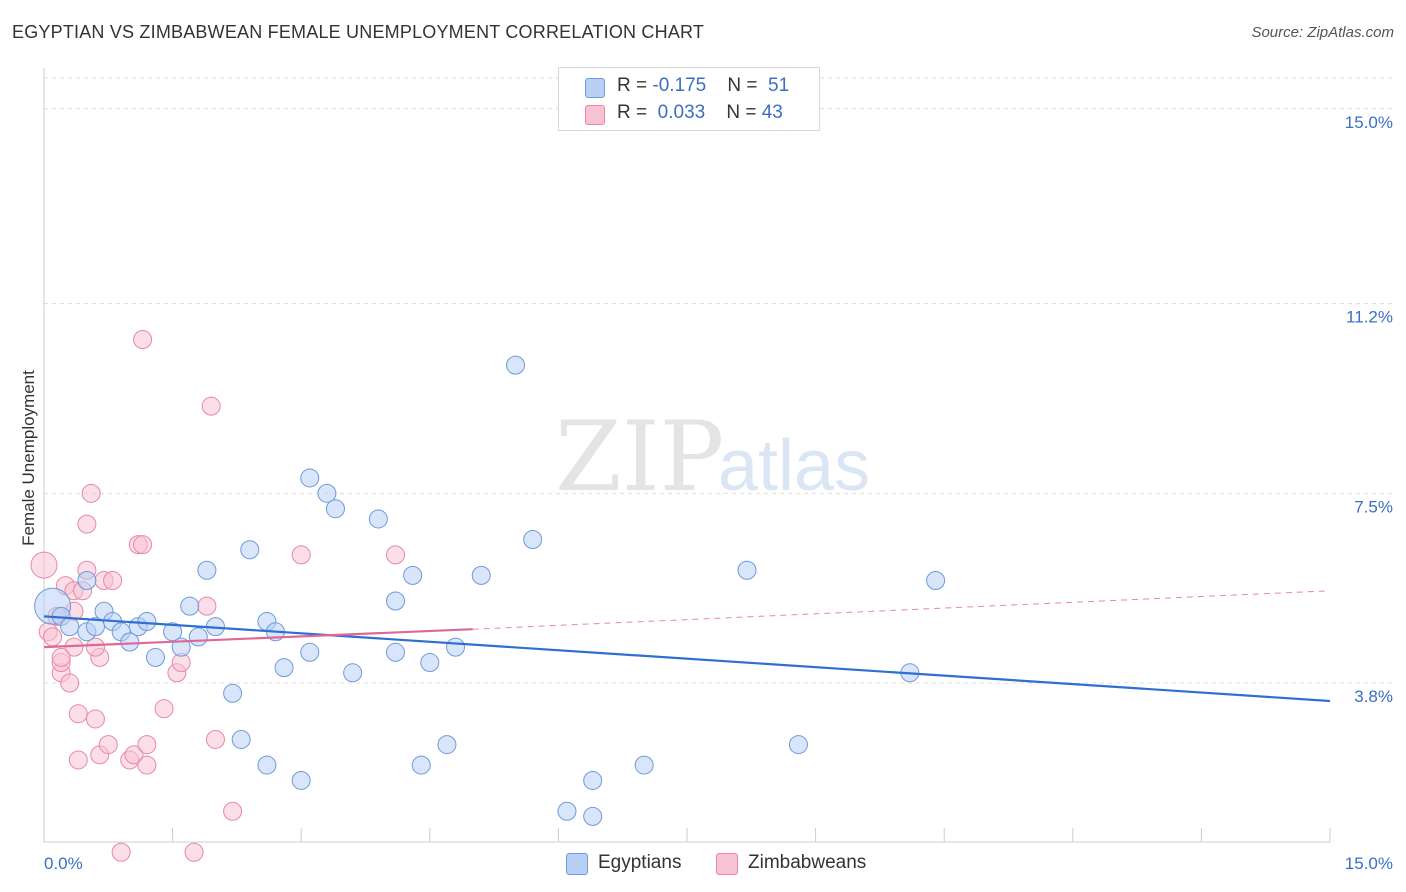 The width and height of the screenshot is (1406, 892). I want to click on correlation-legend: R = -0.175 N = 51 R = 0.033 N = 43, so click(689, 99).